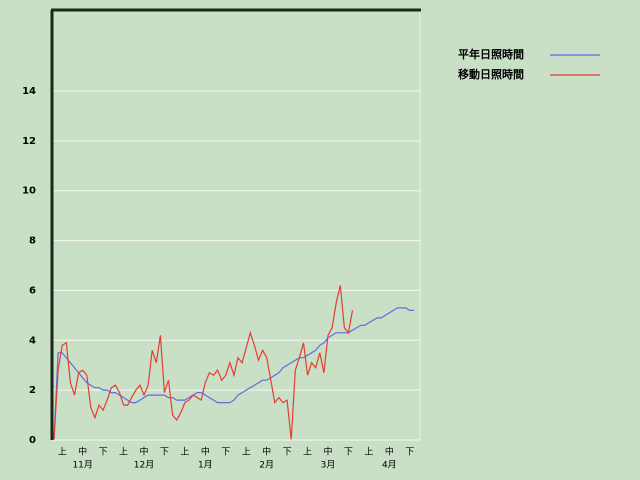 The image size is (640, 480). Describe the element at coordinates (144, 465) in the screenshot. I see `month-label: 12月` at that location.